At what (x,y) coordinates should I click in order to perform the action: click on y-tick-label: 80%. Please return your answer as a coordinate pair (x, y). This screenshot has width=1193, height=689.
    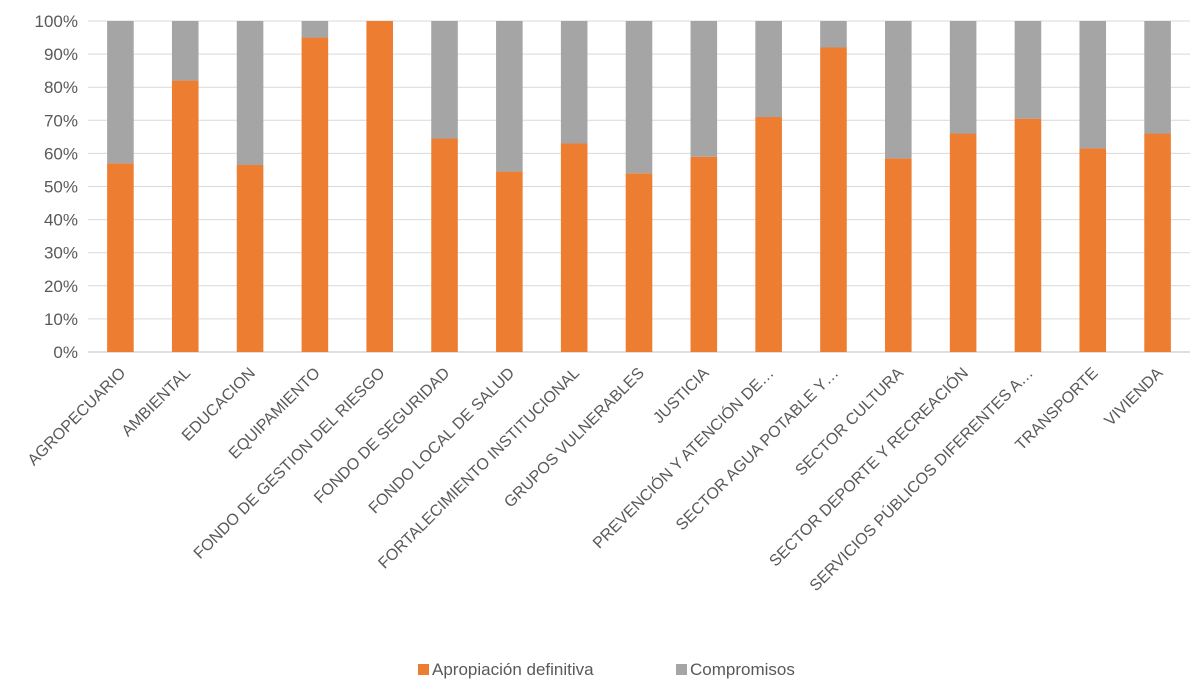
    Looking at the image, I should click on (61, 87).